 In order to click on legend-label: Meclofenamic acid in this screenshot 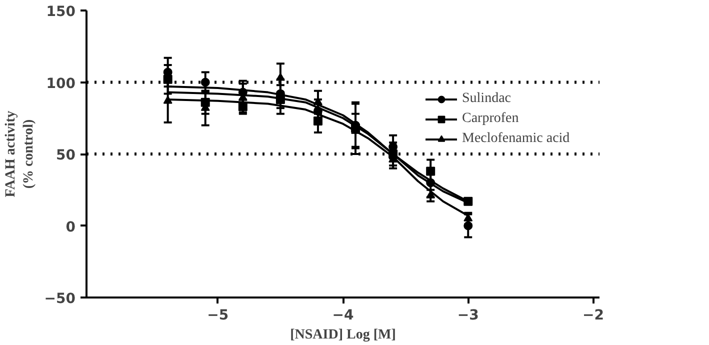, I will do `click(516, 139)`.